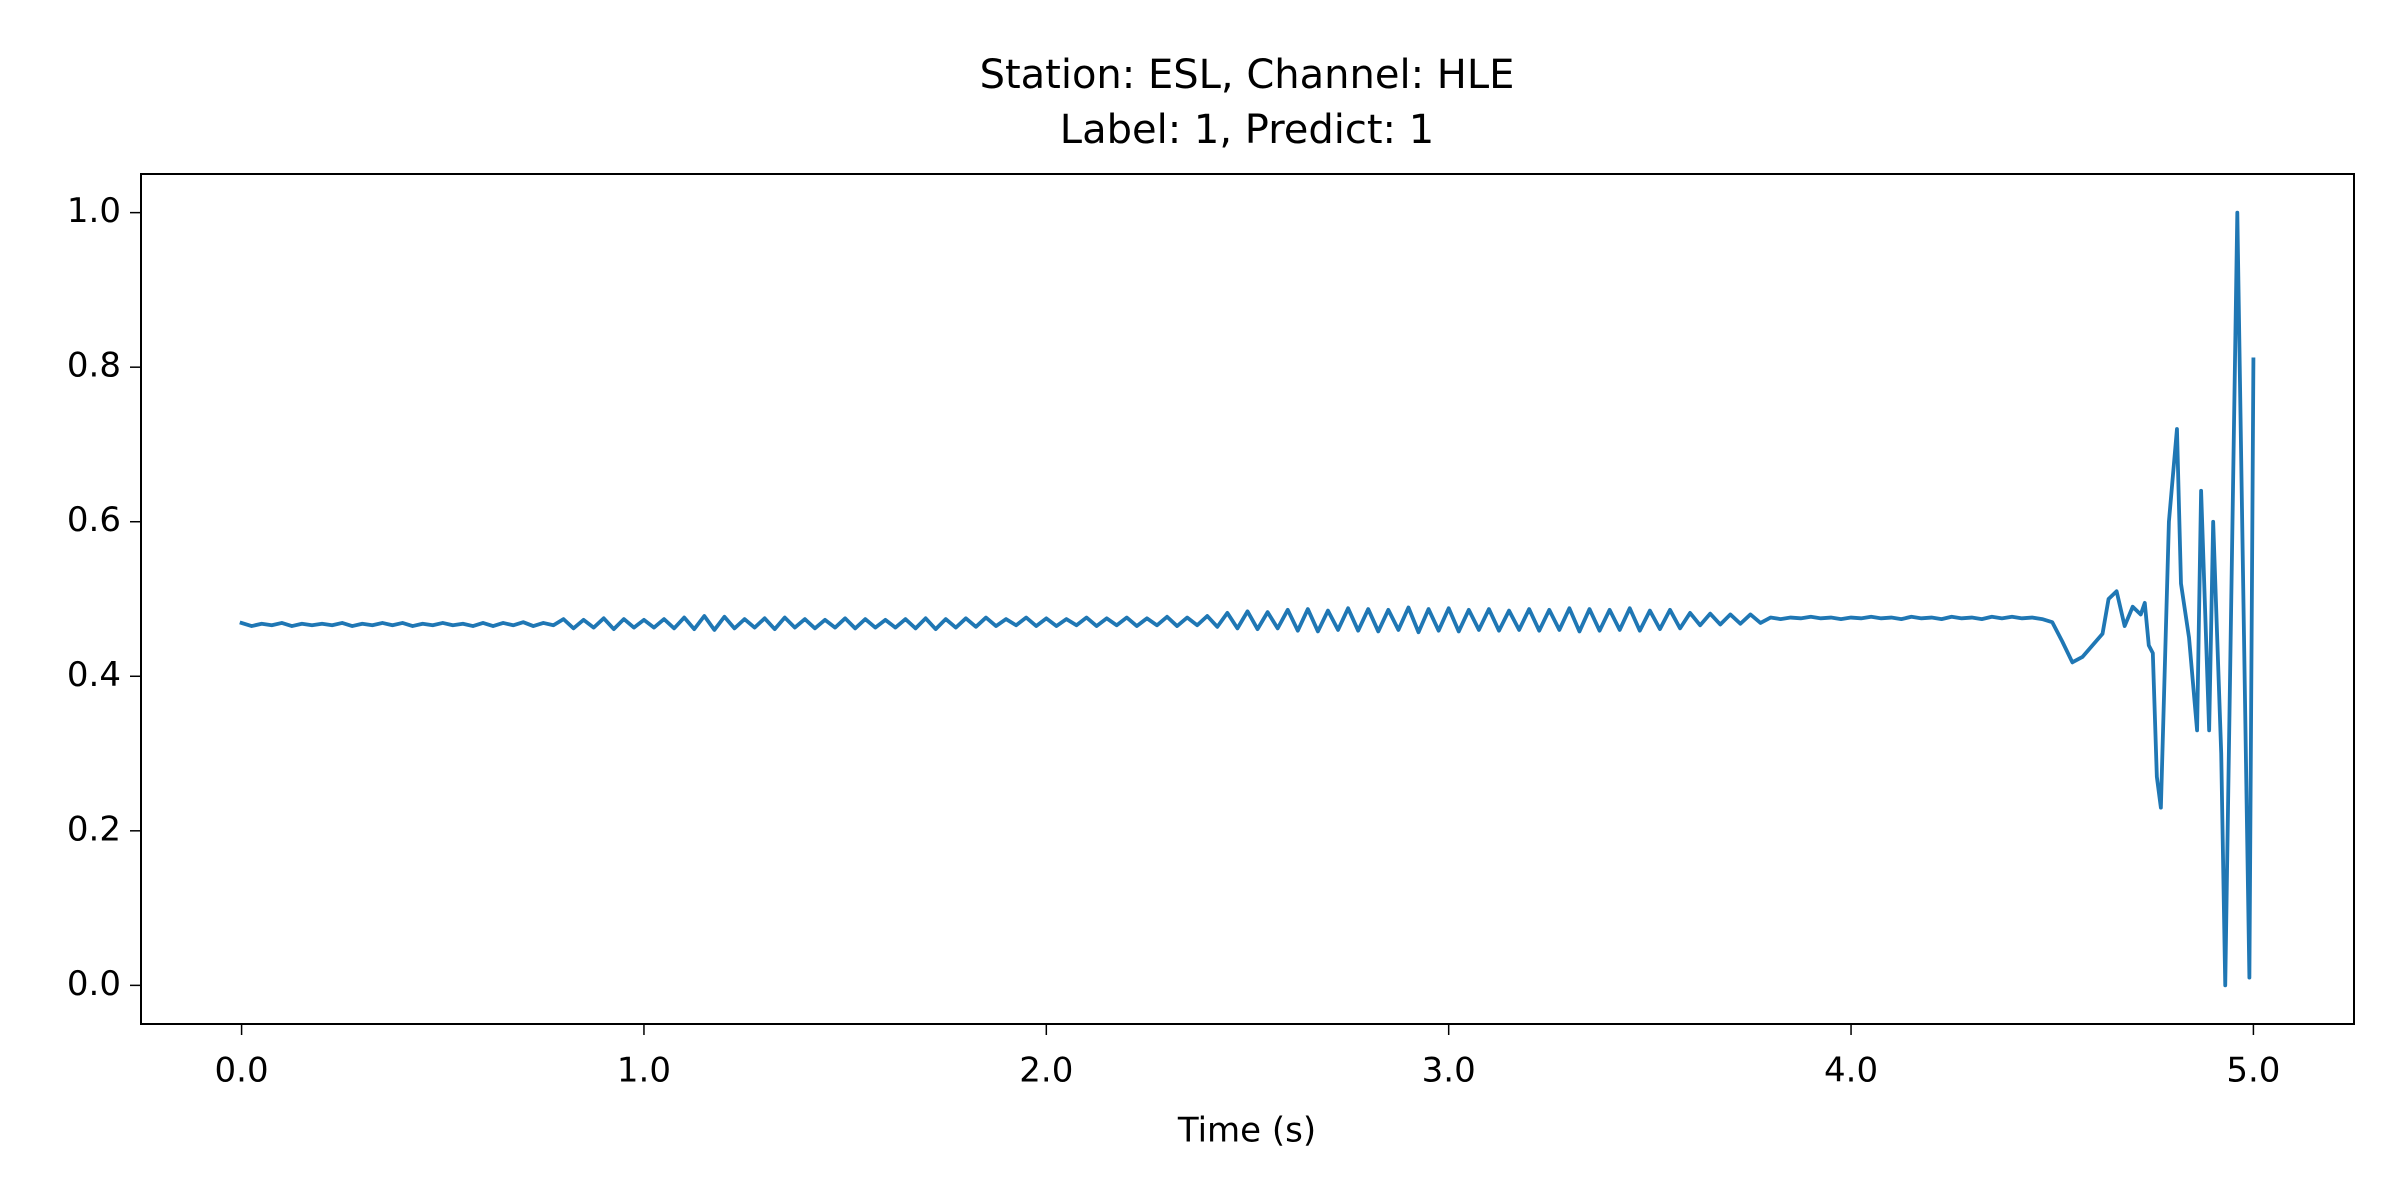 The height and width of the screenshot is (1200, 2400). What do you see at coordinates (94, 829) in the screenshot?
I see `y-tick-label: 0.2` at bounding box center [94, 829].